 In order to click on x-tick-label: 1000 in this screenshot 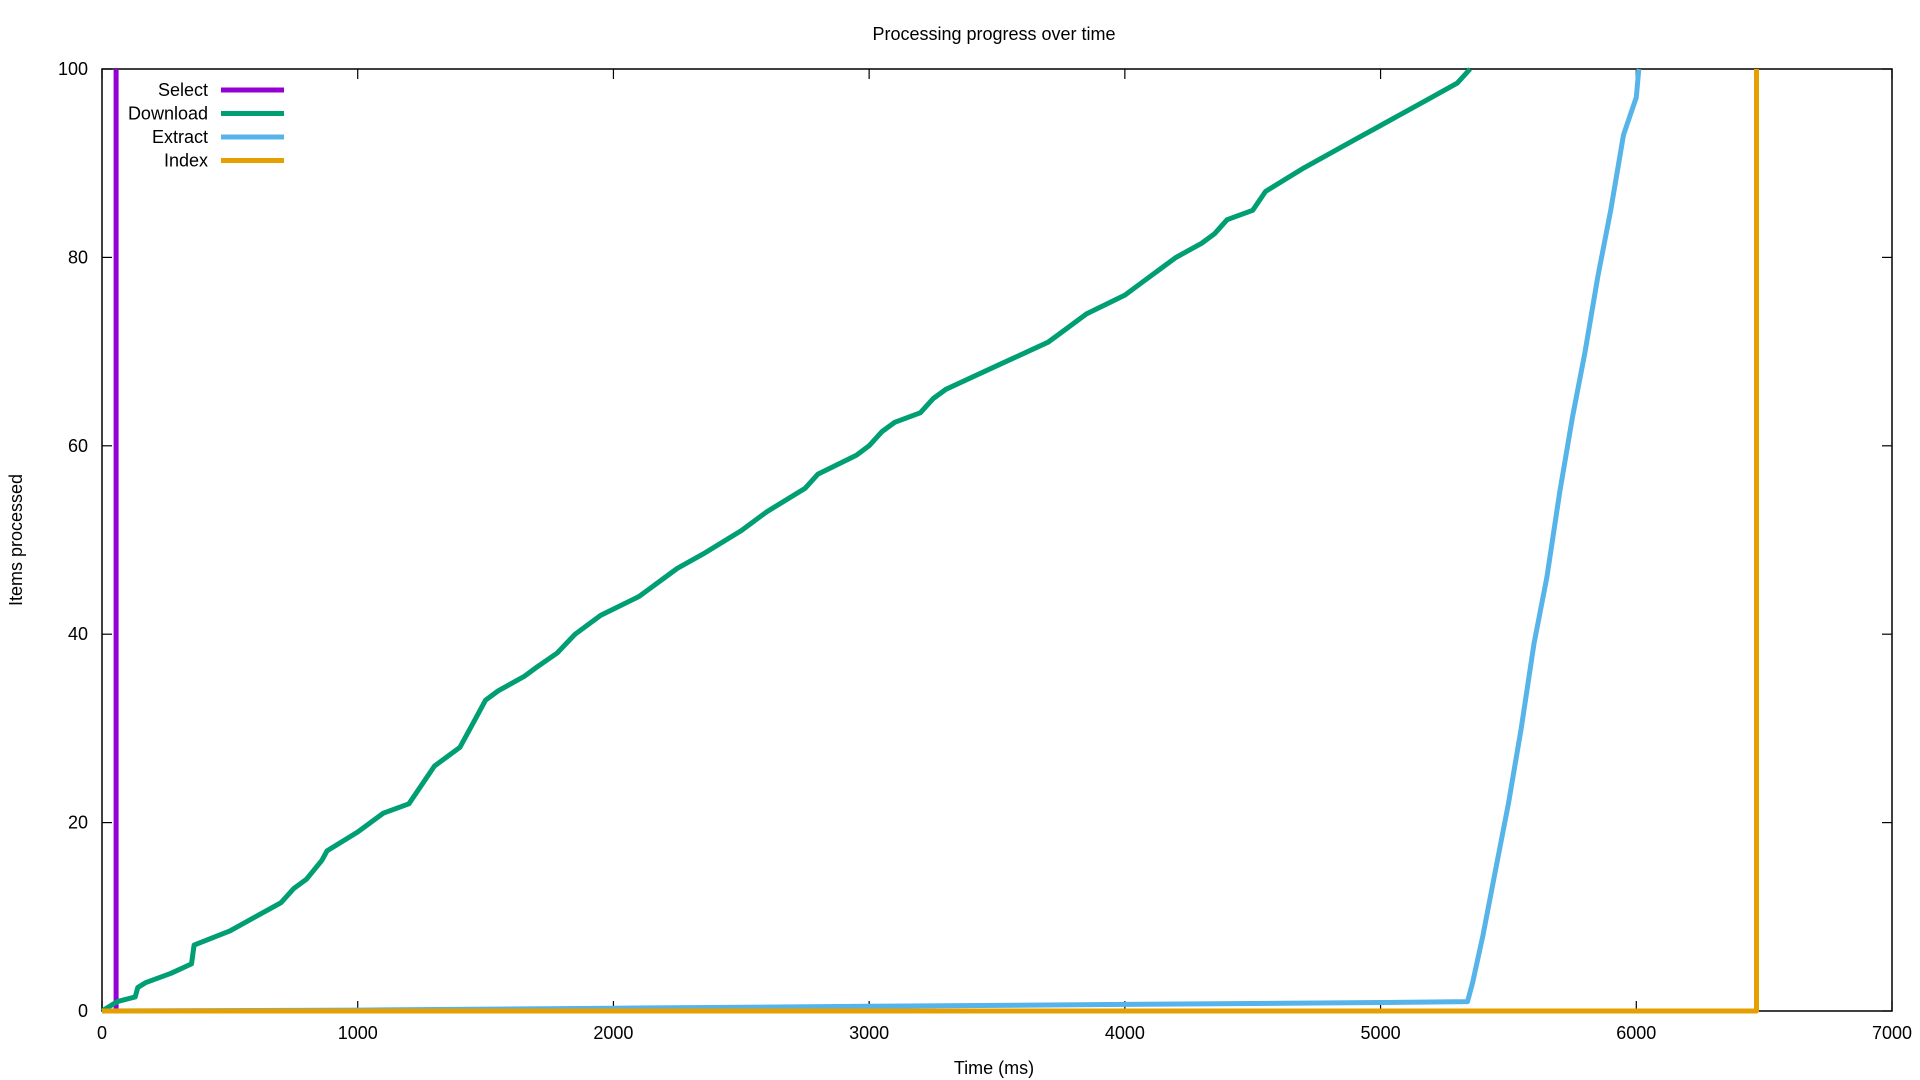, I will do `click(358, 1033)`.